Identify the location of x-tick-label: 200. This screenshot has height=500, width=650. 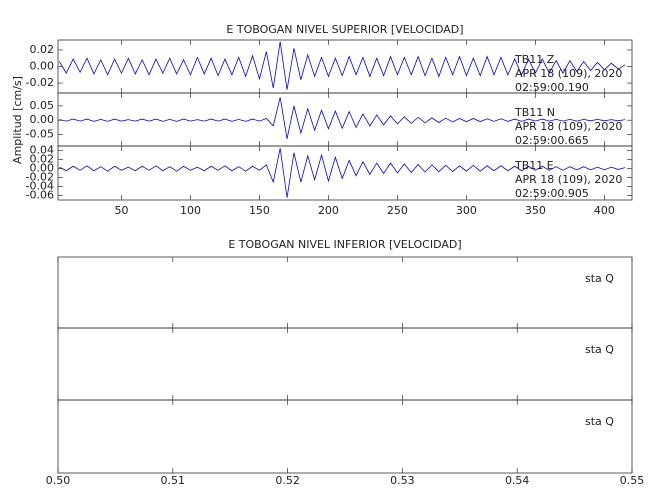
(328, 210).